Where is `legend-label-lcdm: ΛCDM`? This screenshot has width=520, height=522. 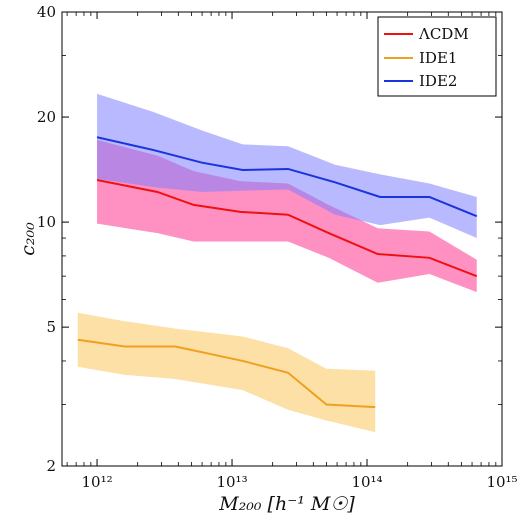
legend-label-lcdm: ΛCDM is located at coordinates (443, 34).